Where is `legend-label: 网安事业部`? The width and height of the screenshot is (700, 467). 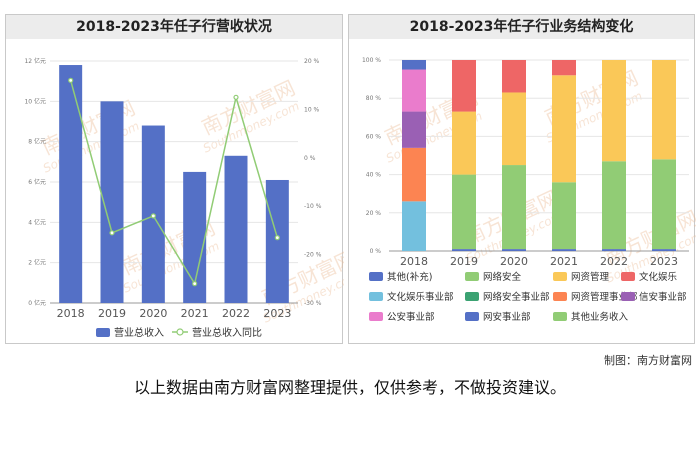 legend-label: 网安事业部 is located at coordinates (507, 317).